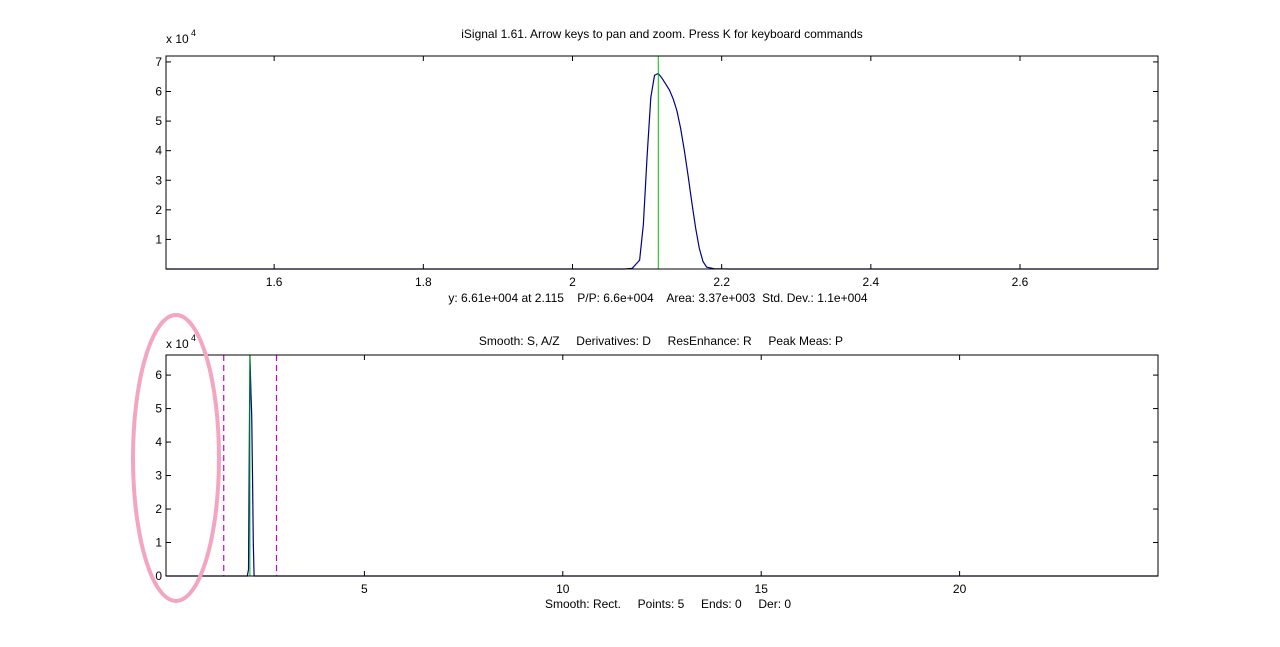  What do you see at coordinates (572, 282) in the screenshot?
I see `x-tick-label: 2` at bounding box center [572, 282].